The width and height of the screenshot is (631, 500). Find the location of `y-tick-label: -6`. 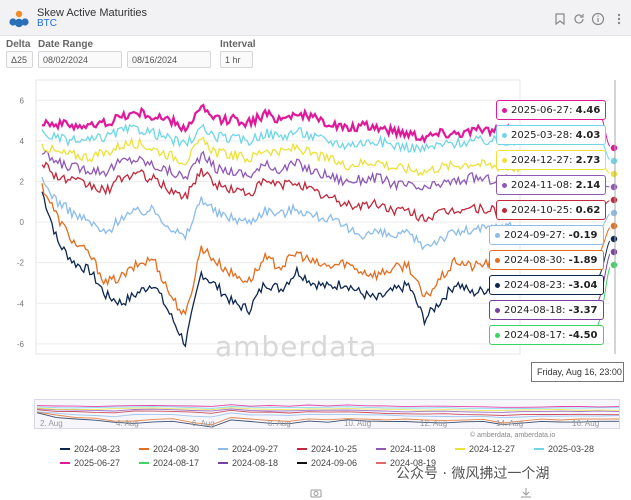

y-tick-label: -6 is located at coordinates (21, 344).